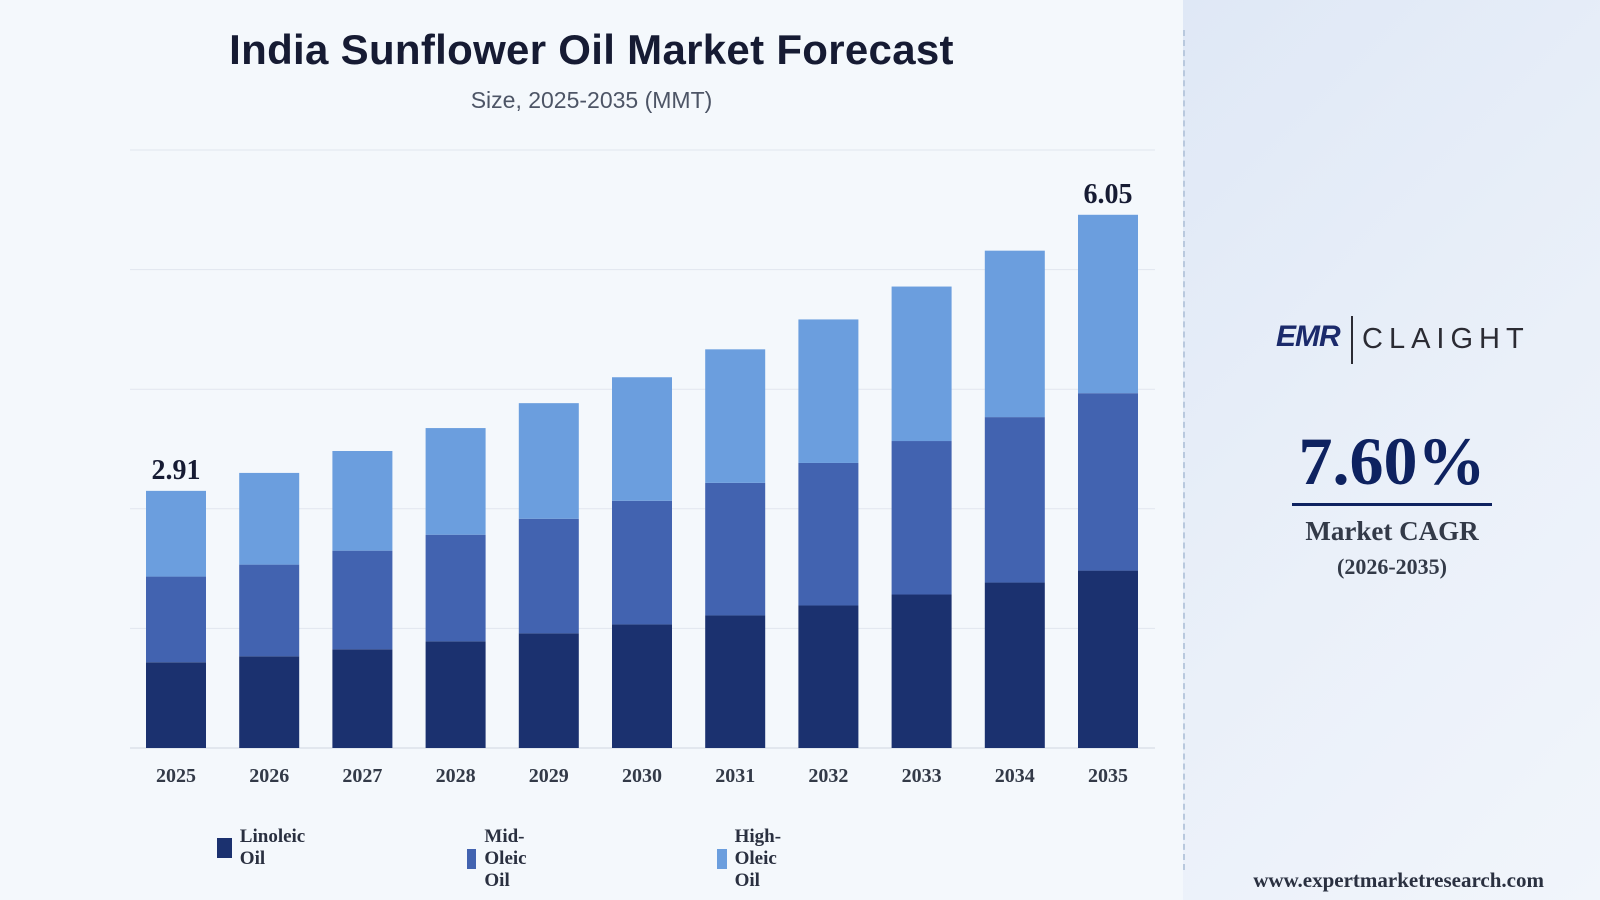 This screenshot has width=1600, height=900. Describe the element at coordinates (1392, 461) in the screenshot. I see `cagr-value: 7.60%` at that location.